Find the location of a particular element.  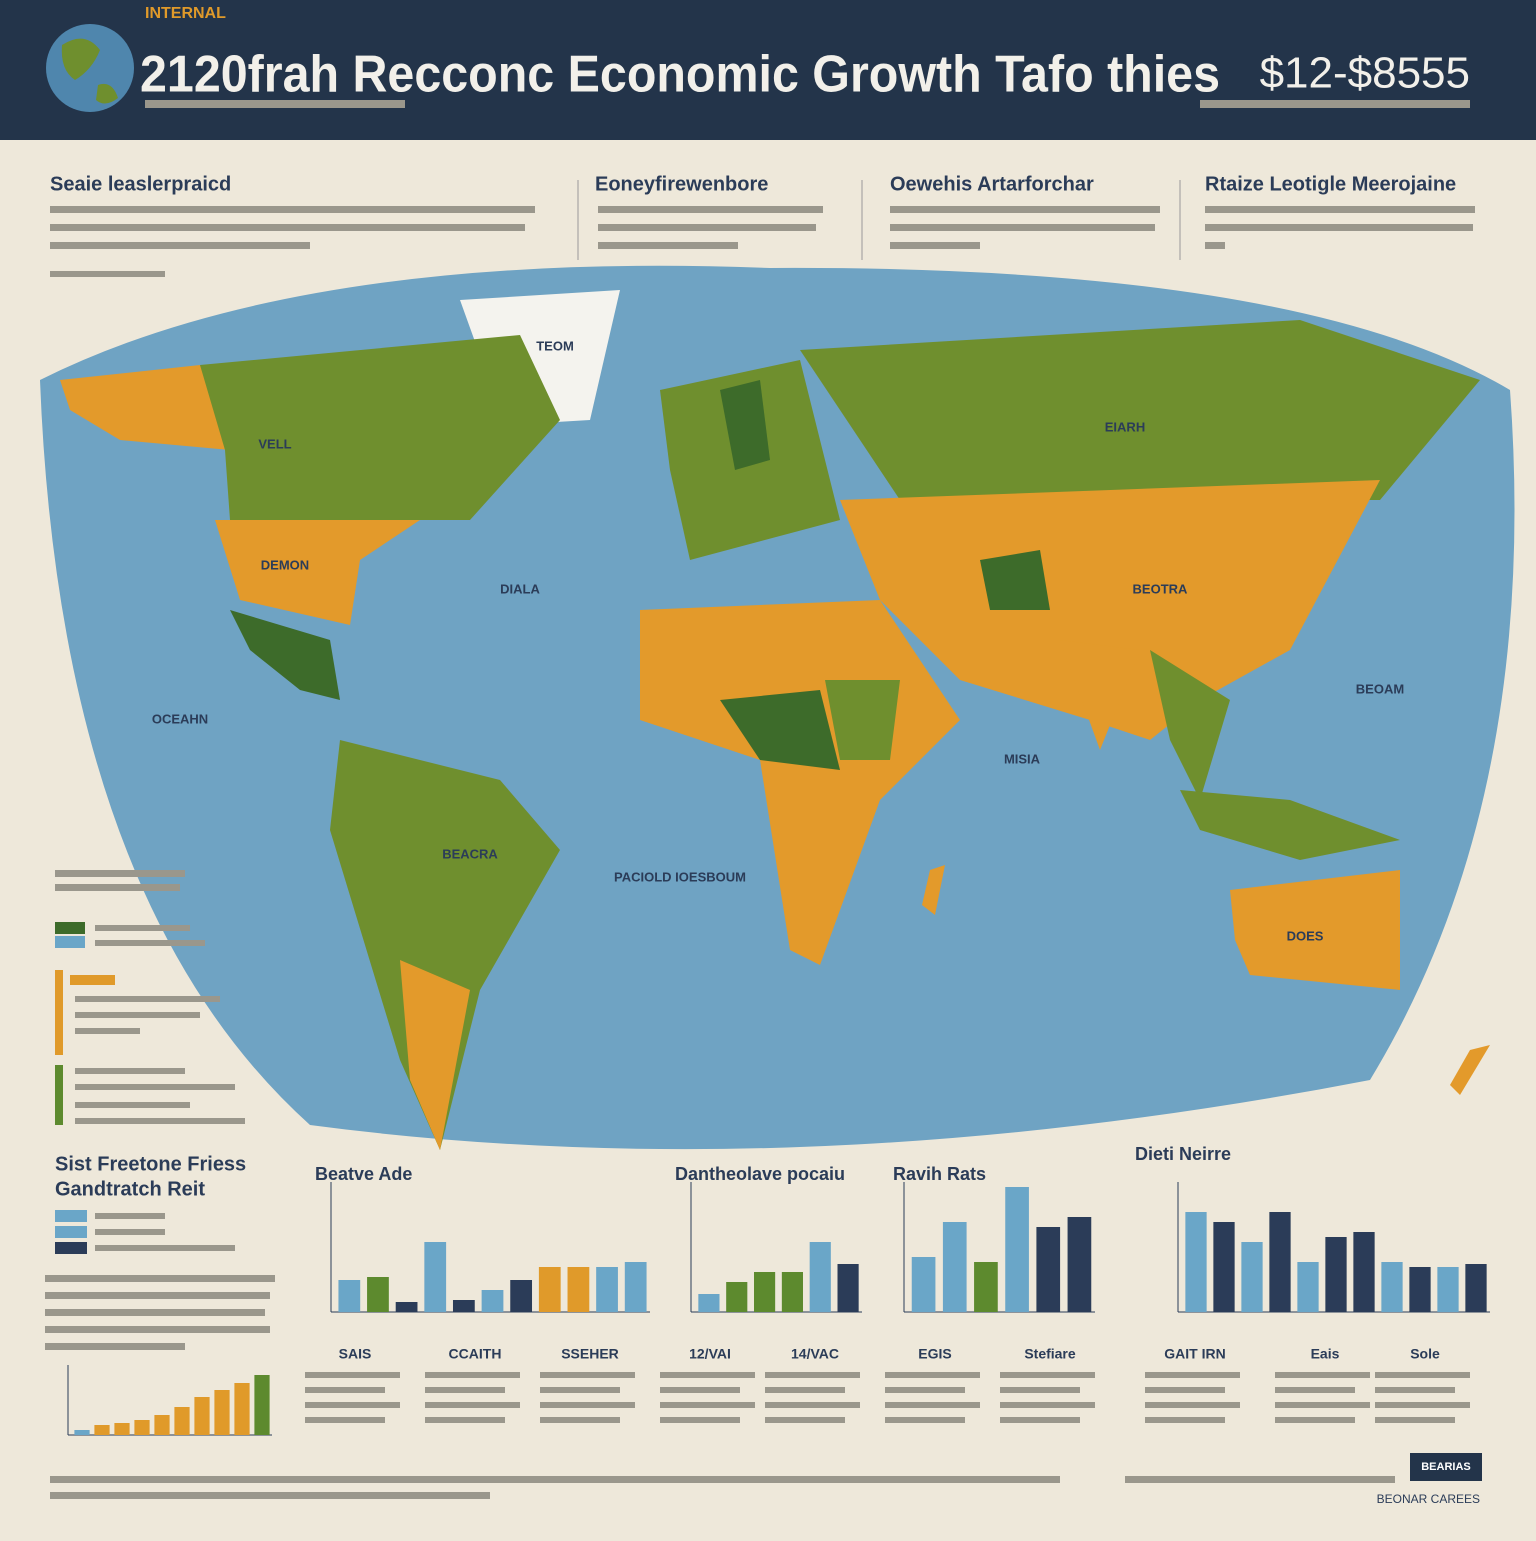

footer-button-label: BEARIAS is located at coordinates (1446, 1467).